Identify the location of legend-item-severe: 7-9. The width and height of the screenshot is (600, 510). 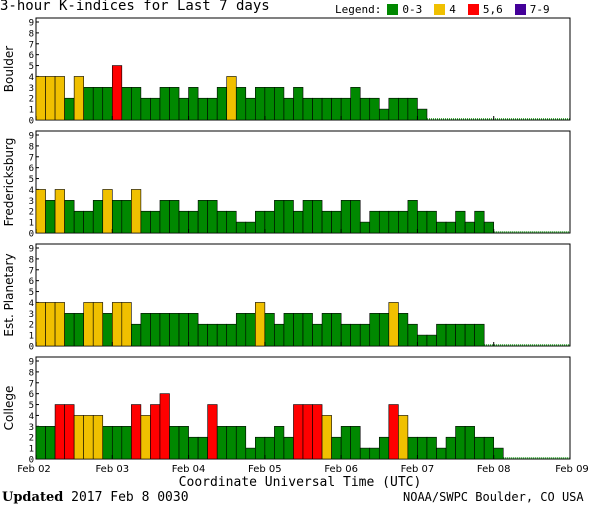
(532, 9).